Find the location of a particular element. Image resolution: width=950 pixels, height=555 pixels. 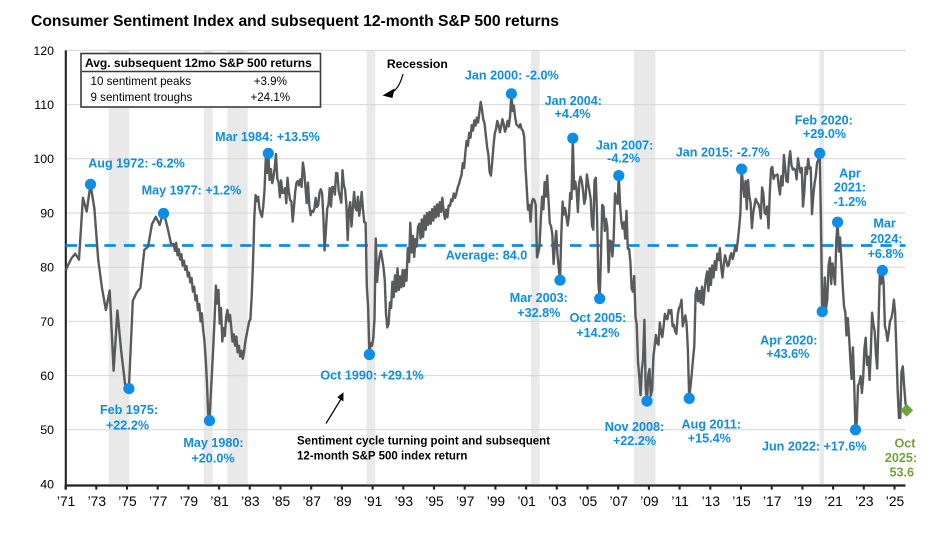

svg-text: +20.0% is located at coordinates (212, 458).